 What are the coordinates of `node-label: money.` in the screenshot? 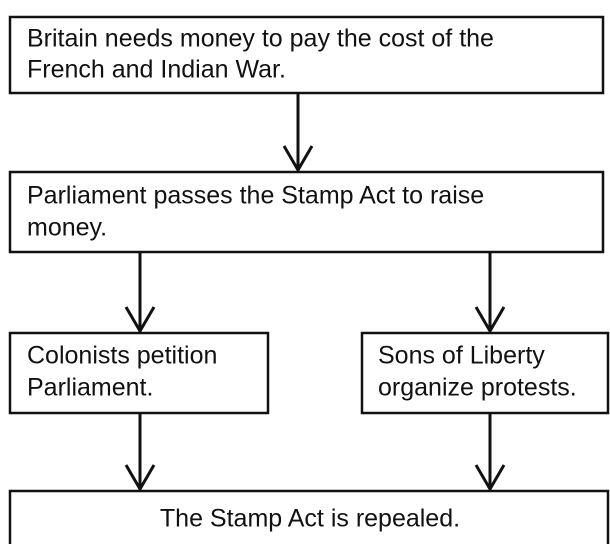 It's located at (67, 228).